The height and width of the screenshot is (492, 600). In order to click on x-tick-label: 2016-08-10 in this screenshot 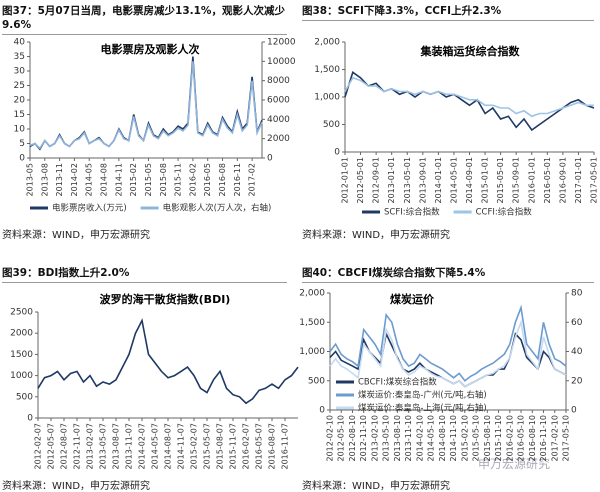, I will do `click(532, 438)`.